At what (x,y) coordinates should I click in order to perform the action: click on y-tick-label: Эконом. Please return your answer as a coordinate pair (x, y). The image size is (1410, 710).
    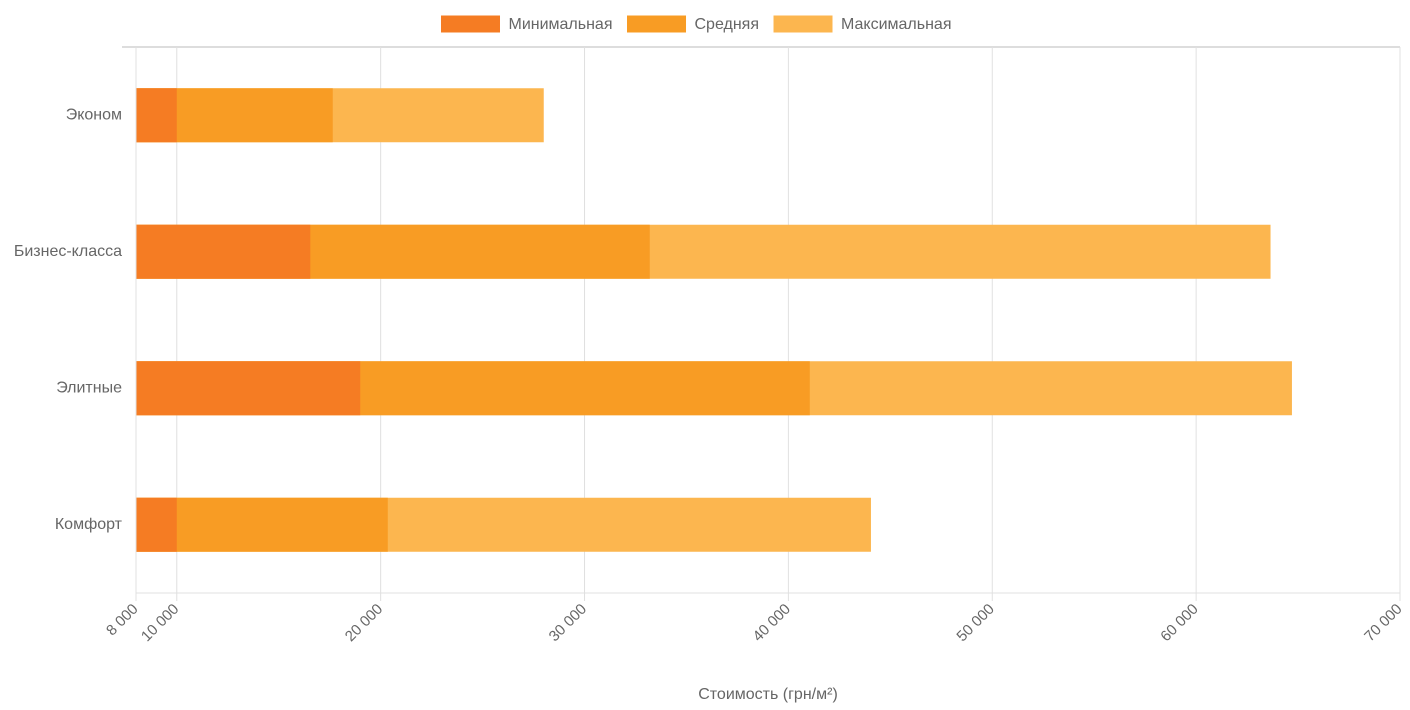
    Looking at the image, I should click on (94, 114).